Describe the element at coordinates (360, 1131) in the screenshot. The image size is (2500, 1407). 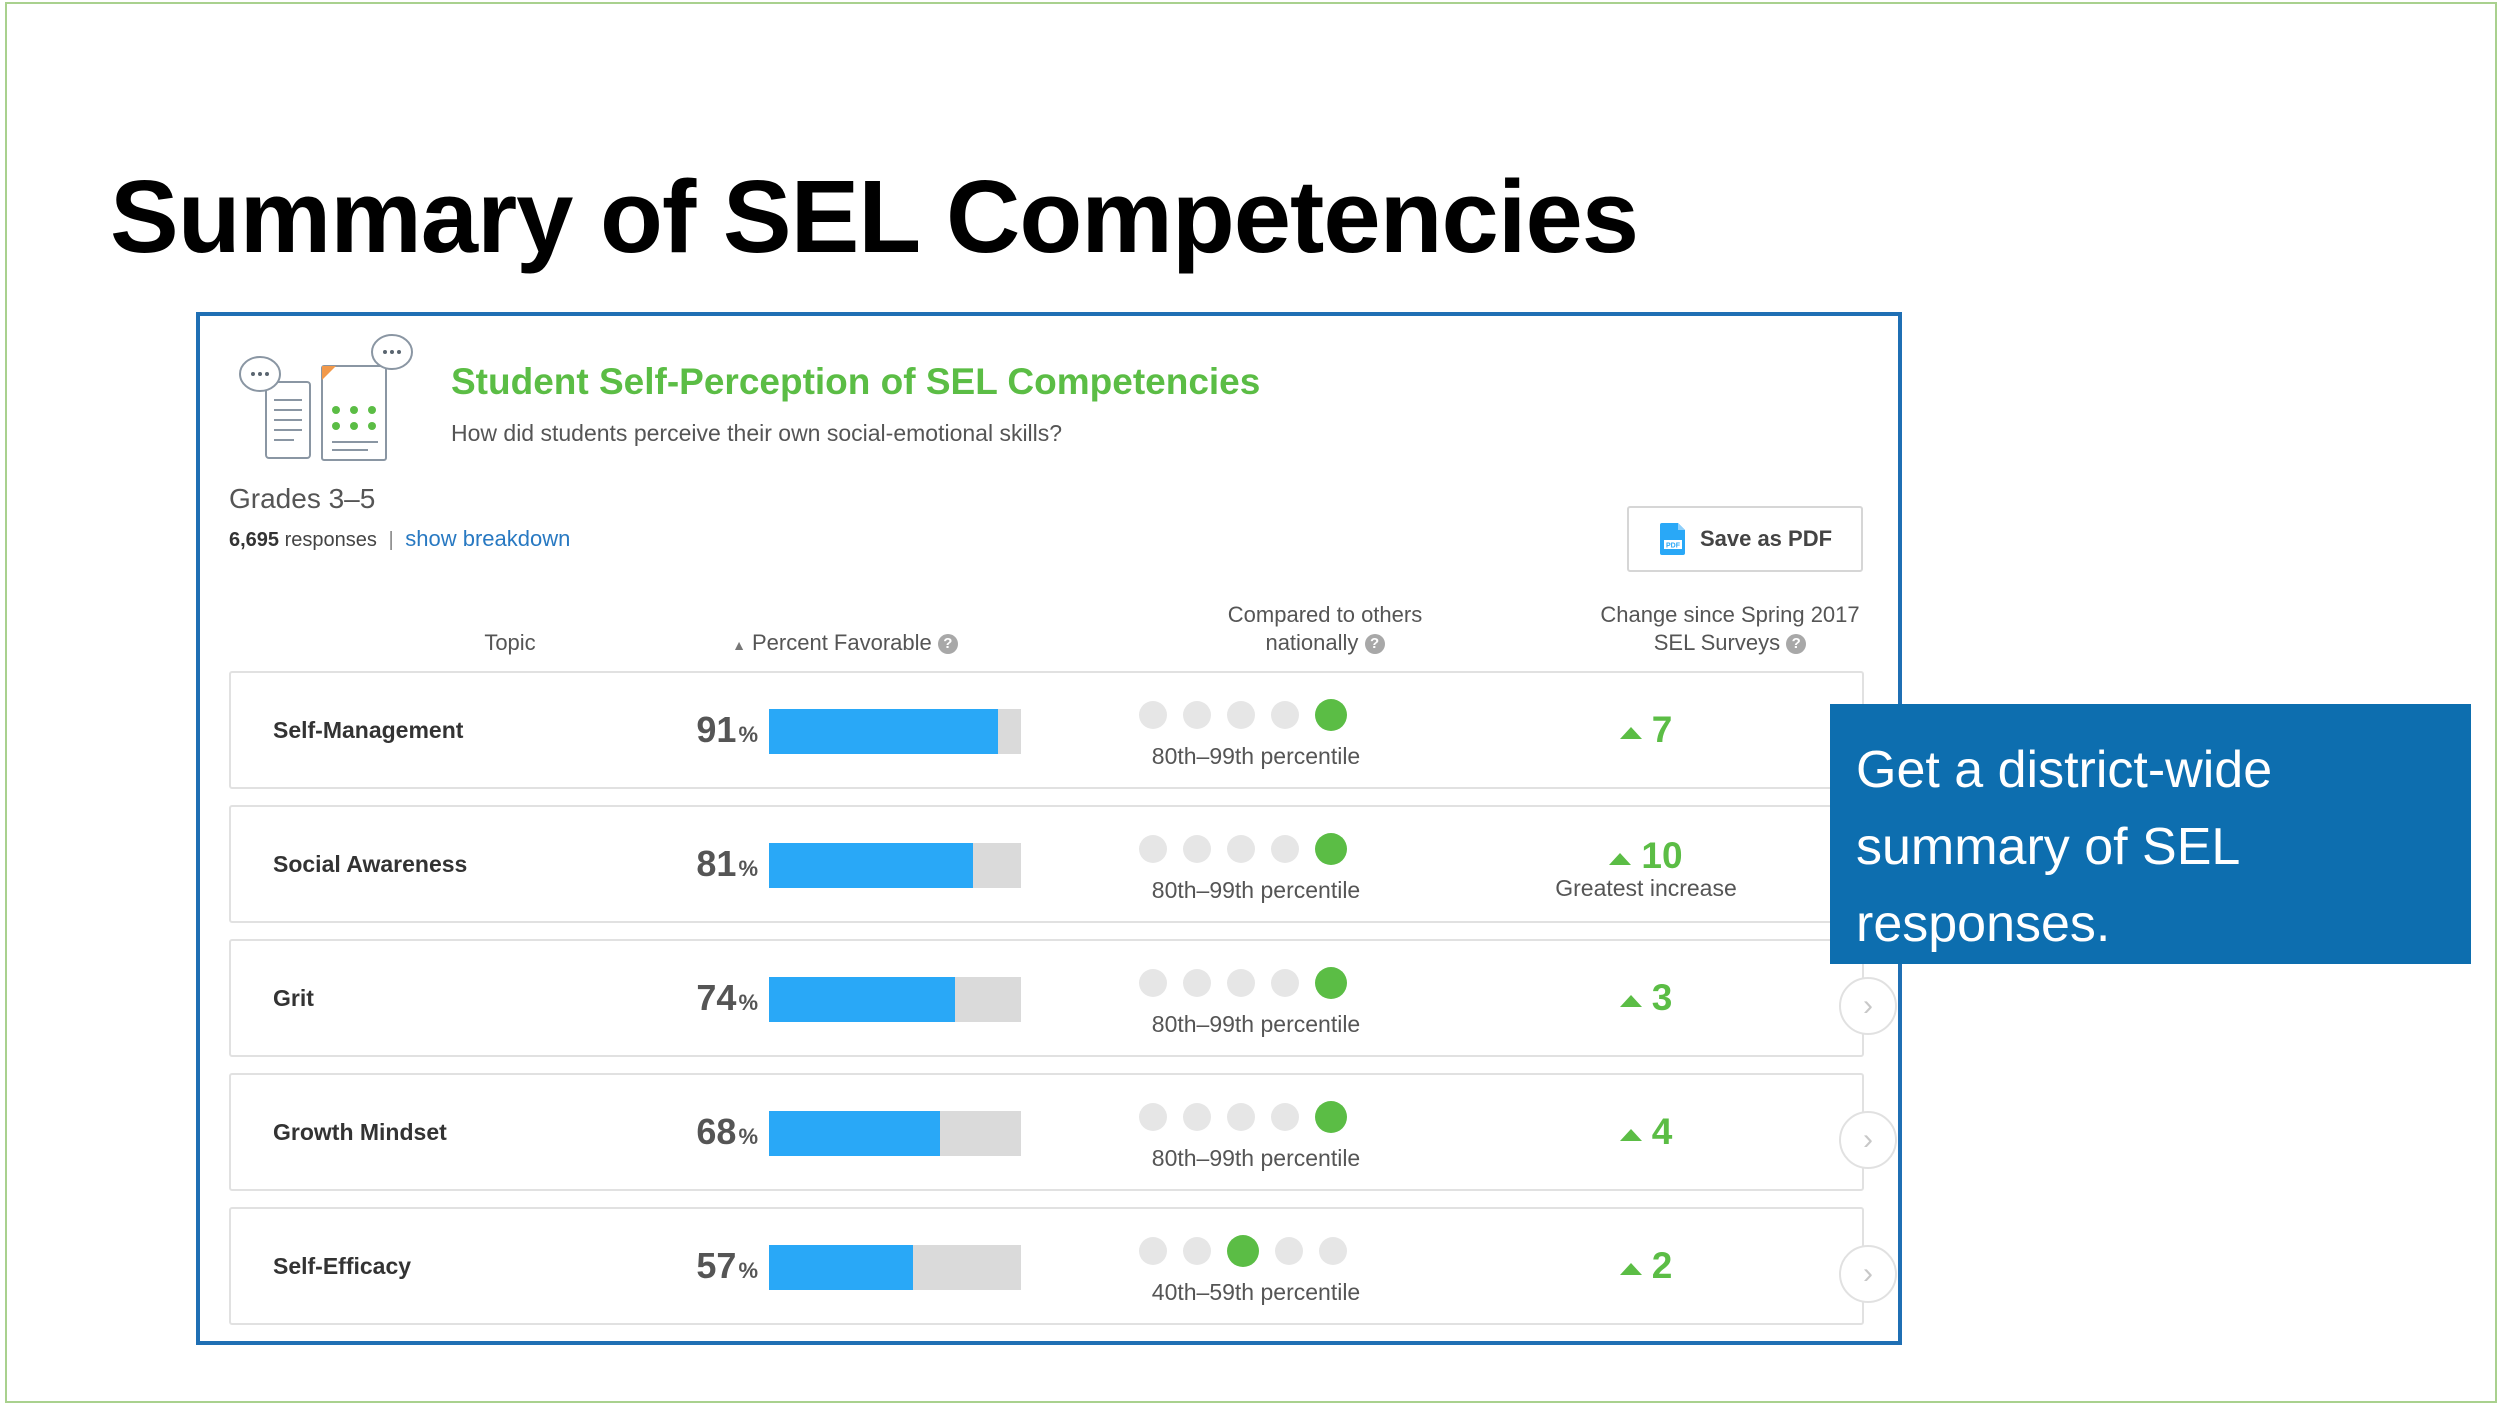
I see `topic-name: Growth Mindset` at that location.